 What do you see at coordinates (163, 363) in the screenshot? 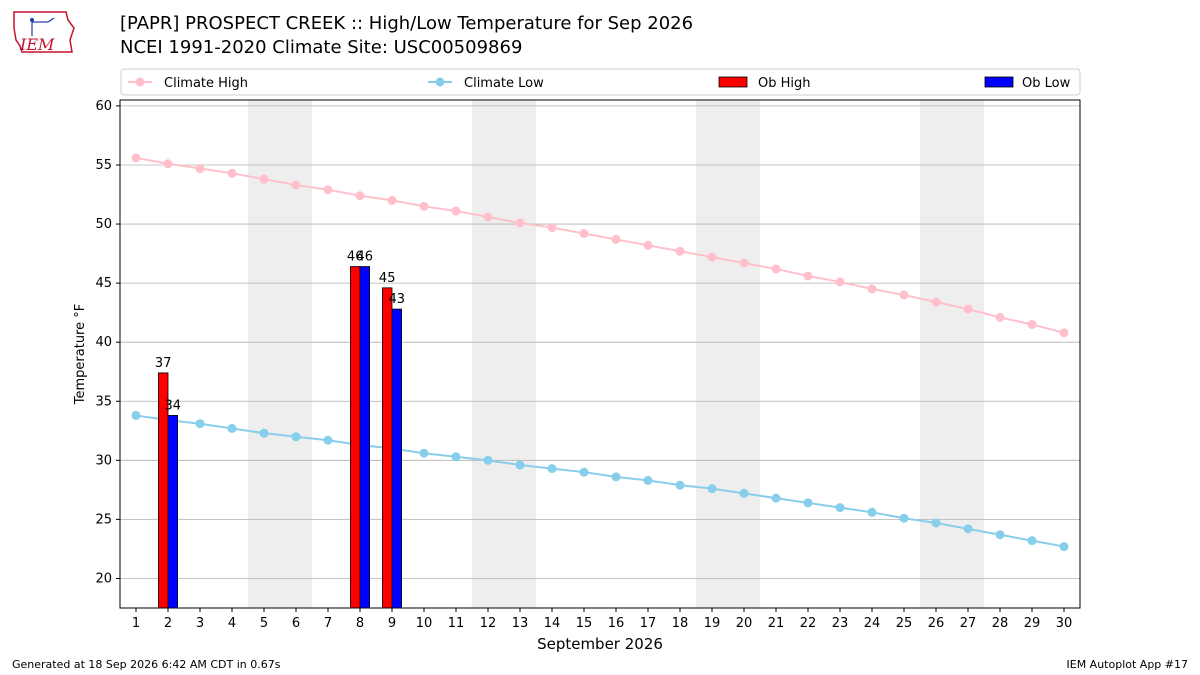
I see `ob-high-value-label-day-2: 37` at bounding box center [163, 363].